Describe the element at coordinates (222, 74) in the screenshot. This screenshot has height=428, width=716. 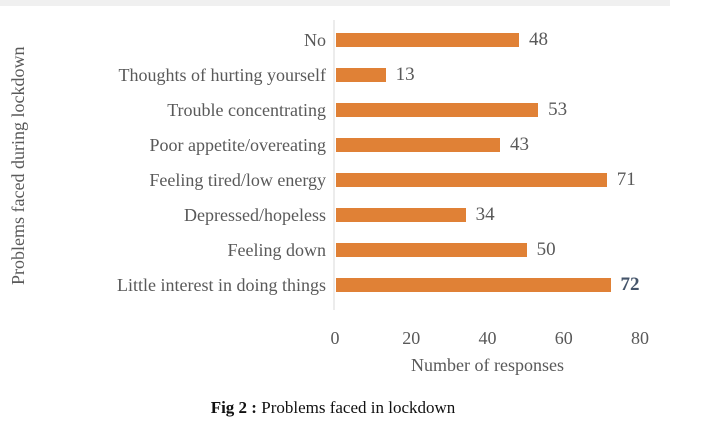
I see `category-label: Thoughts of hurting yourself` at that location.